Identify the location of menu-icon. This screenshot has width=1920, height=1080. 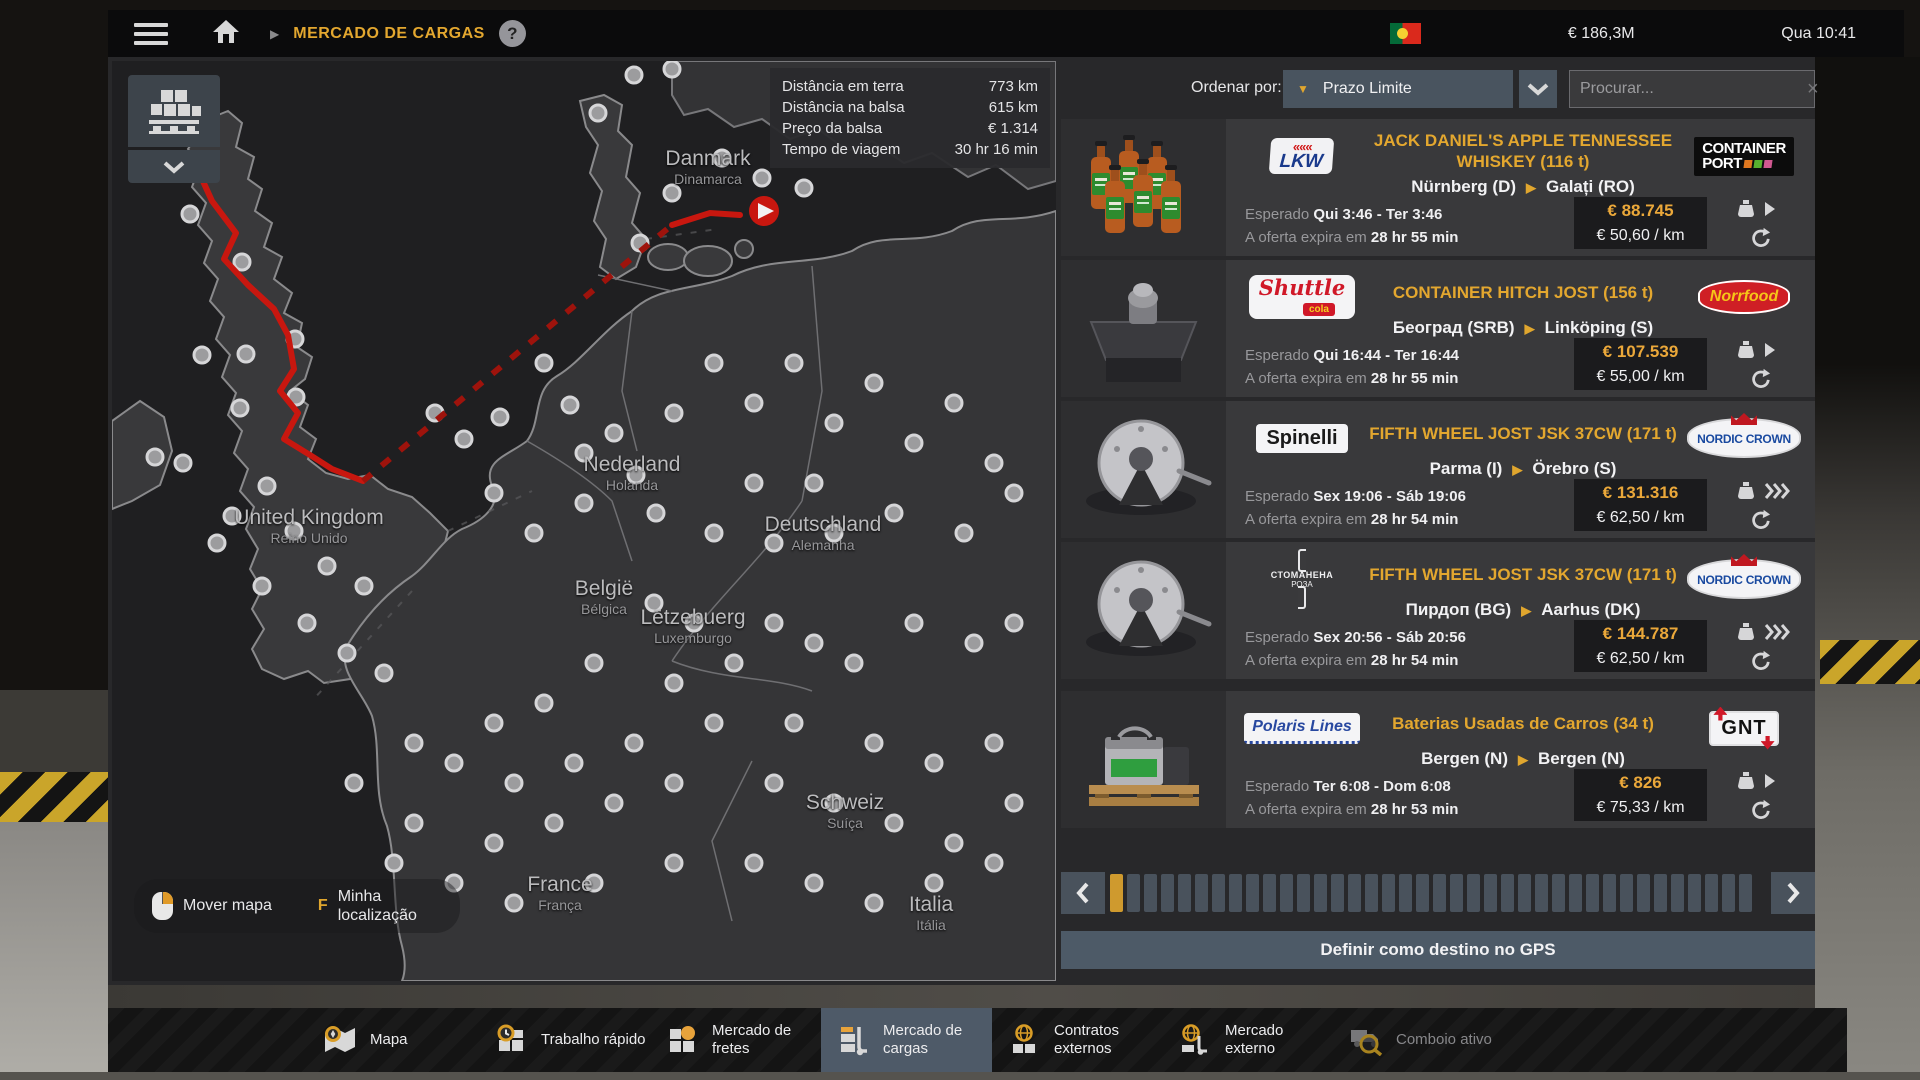
(151, 33).